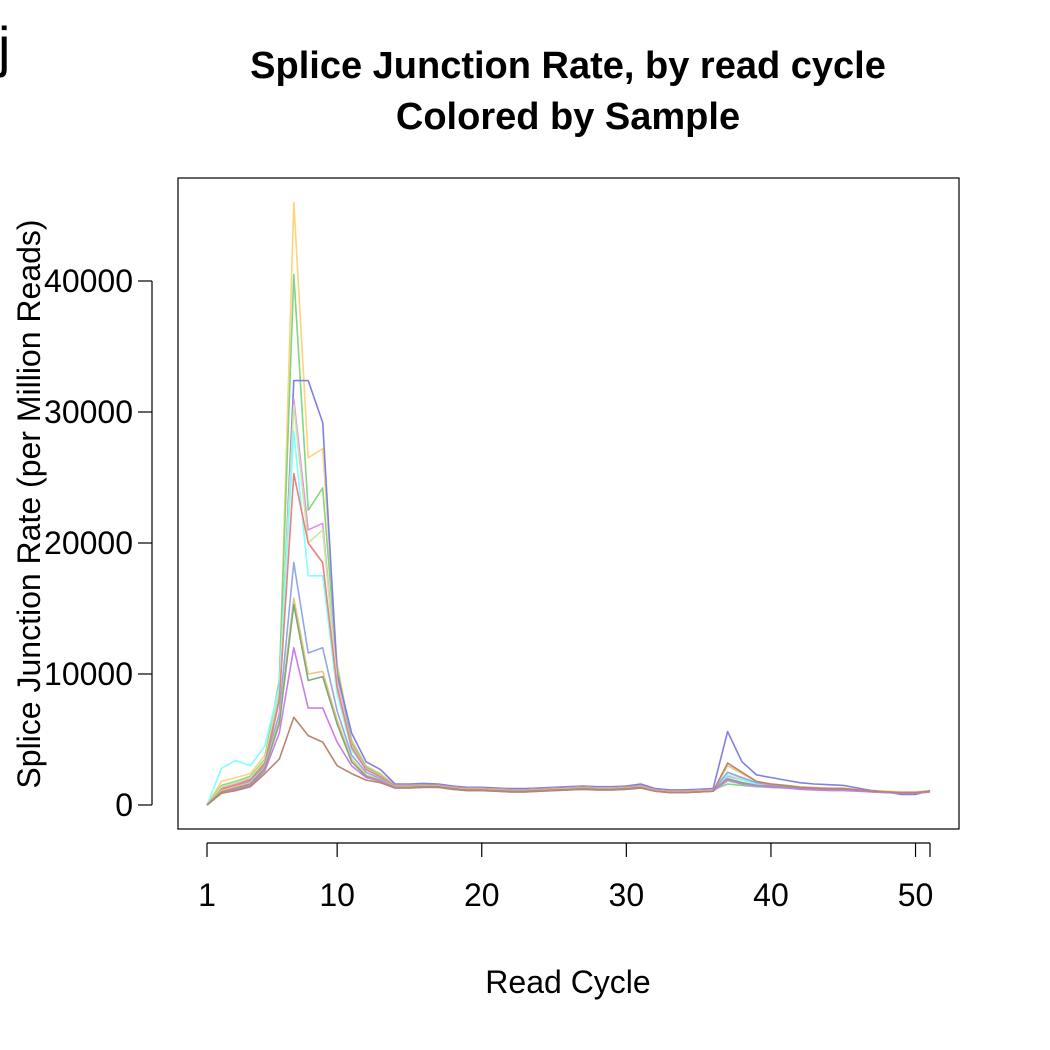 The height and width of the screenshot is (1050, 1050). I want to click on y-tick-label: 10000, so click(88, 674).